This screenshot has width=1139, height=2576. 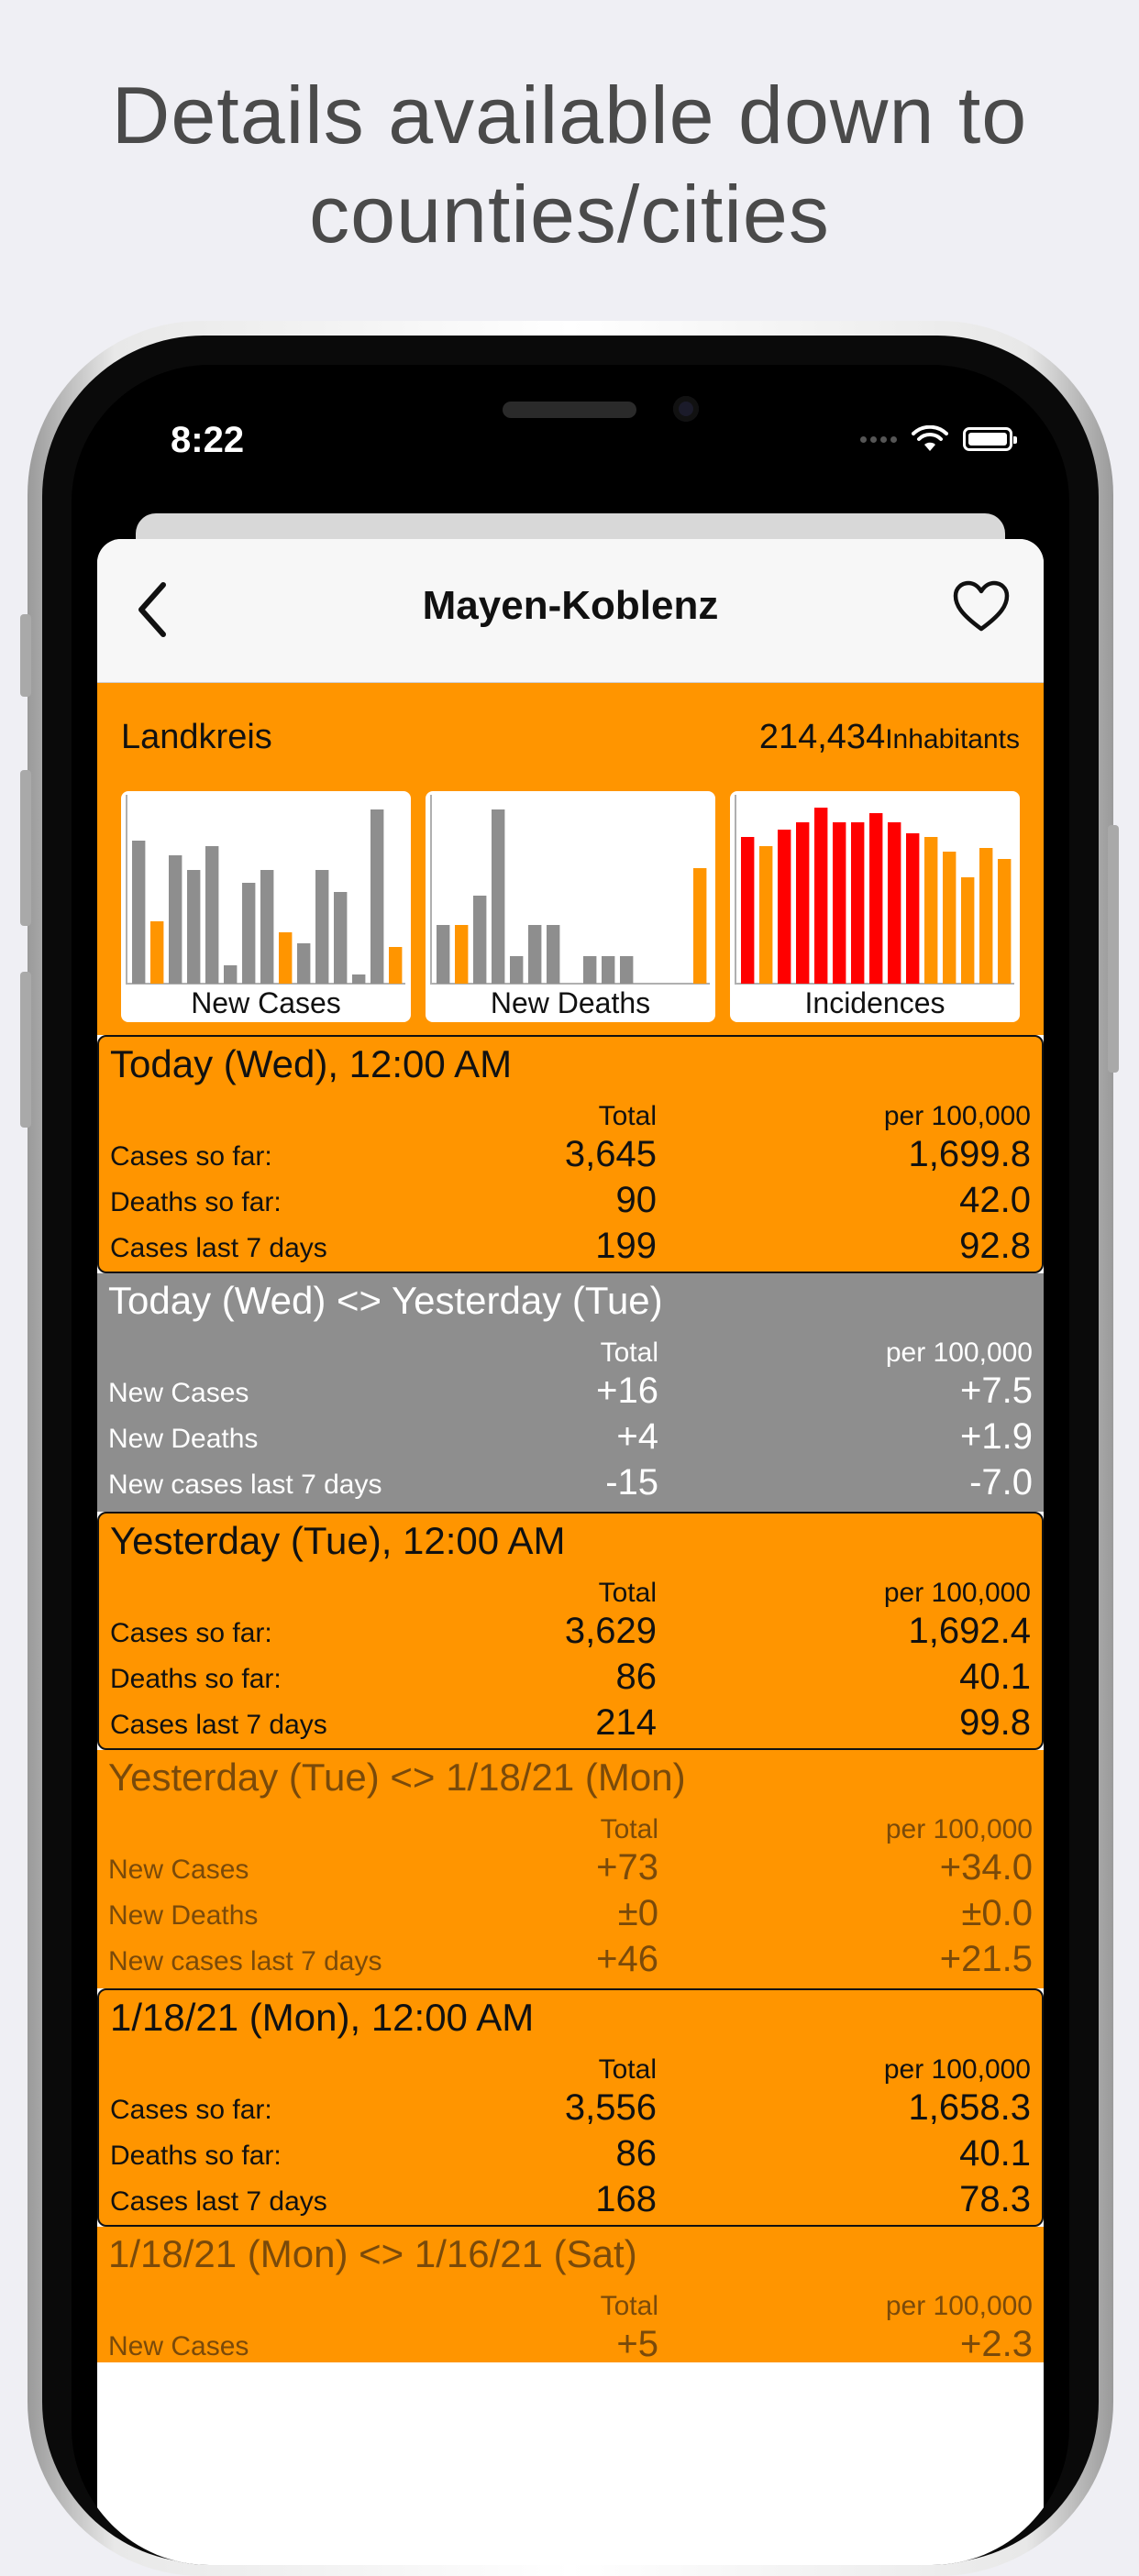 I want to click on row-label: New cases last 7 days, so click(x=245, y=1485).